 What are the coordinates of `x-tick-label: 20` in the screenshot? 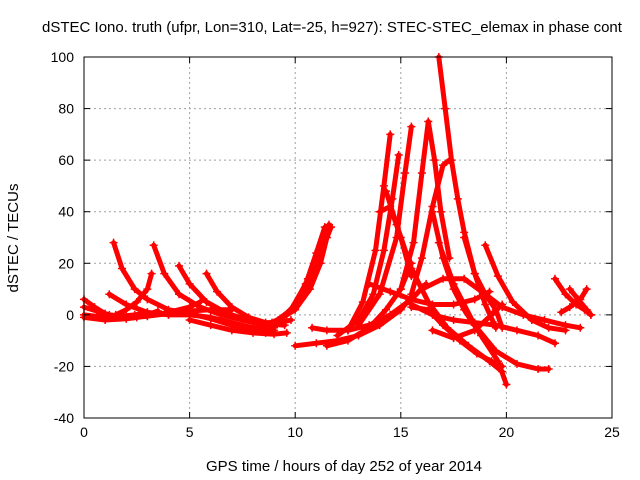 It's located at (507, 432).